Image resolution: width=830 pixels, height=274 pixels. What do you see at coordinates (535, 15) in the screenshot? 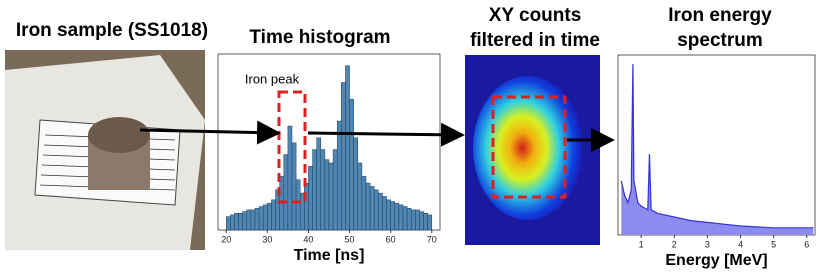
I see `panel-title: XY counts` at bounding box center [535, 15].